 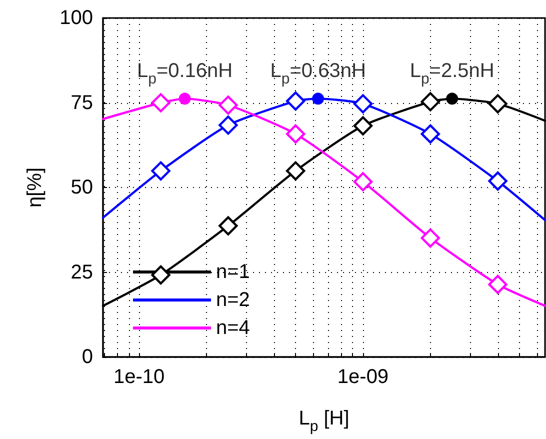 I want to click on y-axis-title: η[%], so click(x=35, y=187).